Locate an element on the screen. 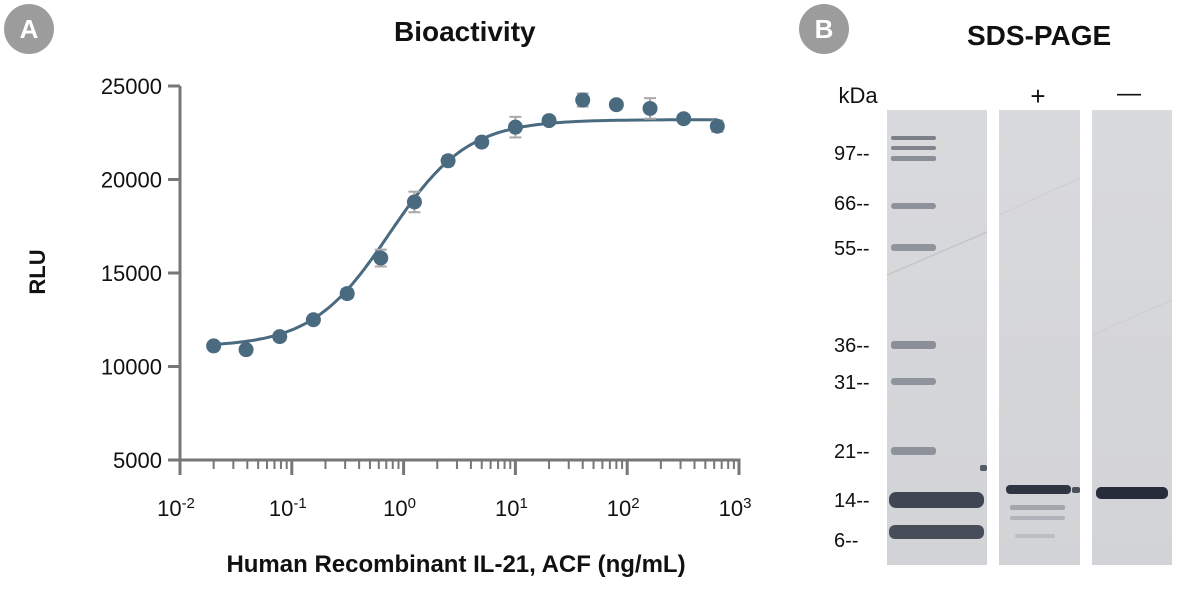 This screenshot has width=1203, height=592. kda-label: kDa is located at coordinates (858, 95).